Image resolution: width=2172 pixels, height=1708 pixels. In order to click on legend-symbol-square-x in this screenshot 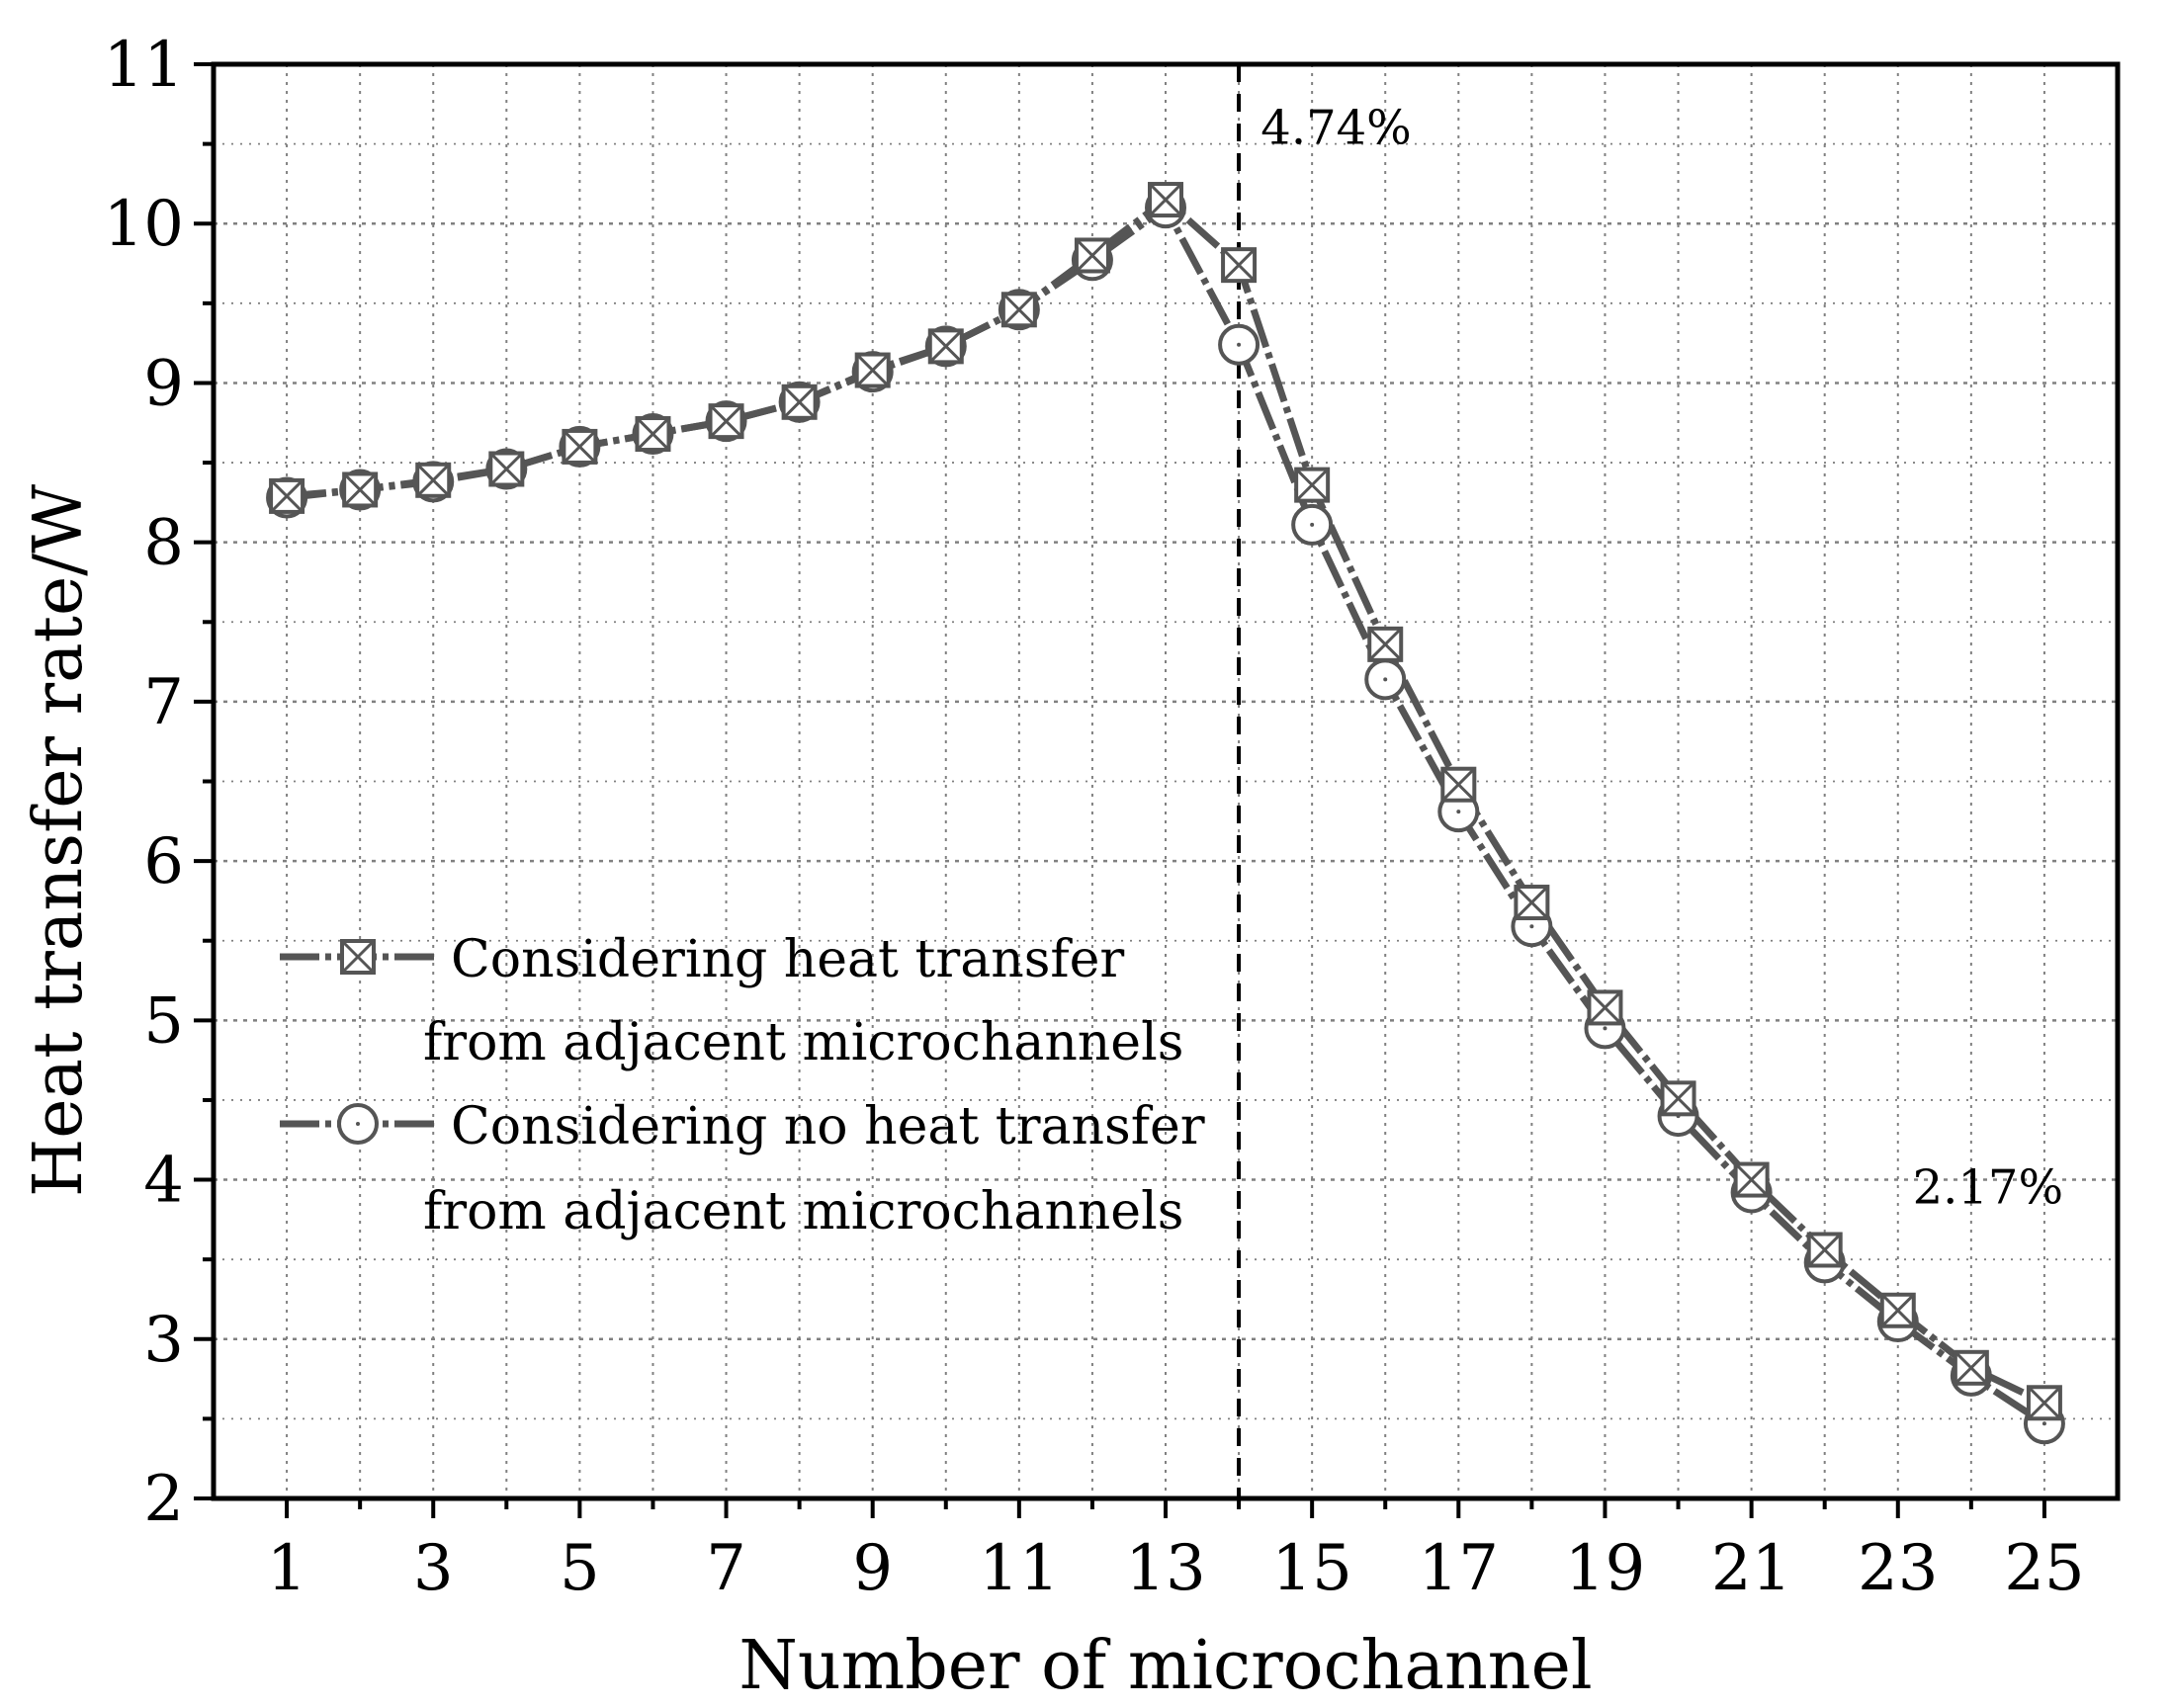, I will do `click(358, 957)`.